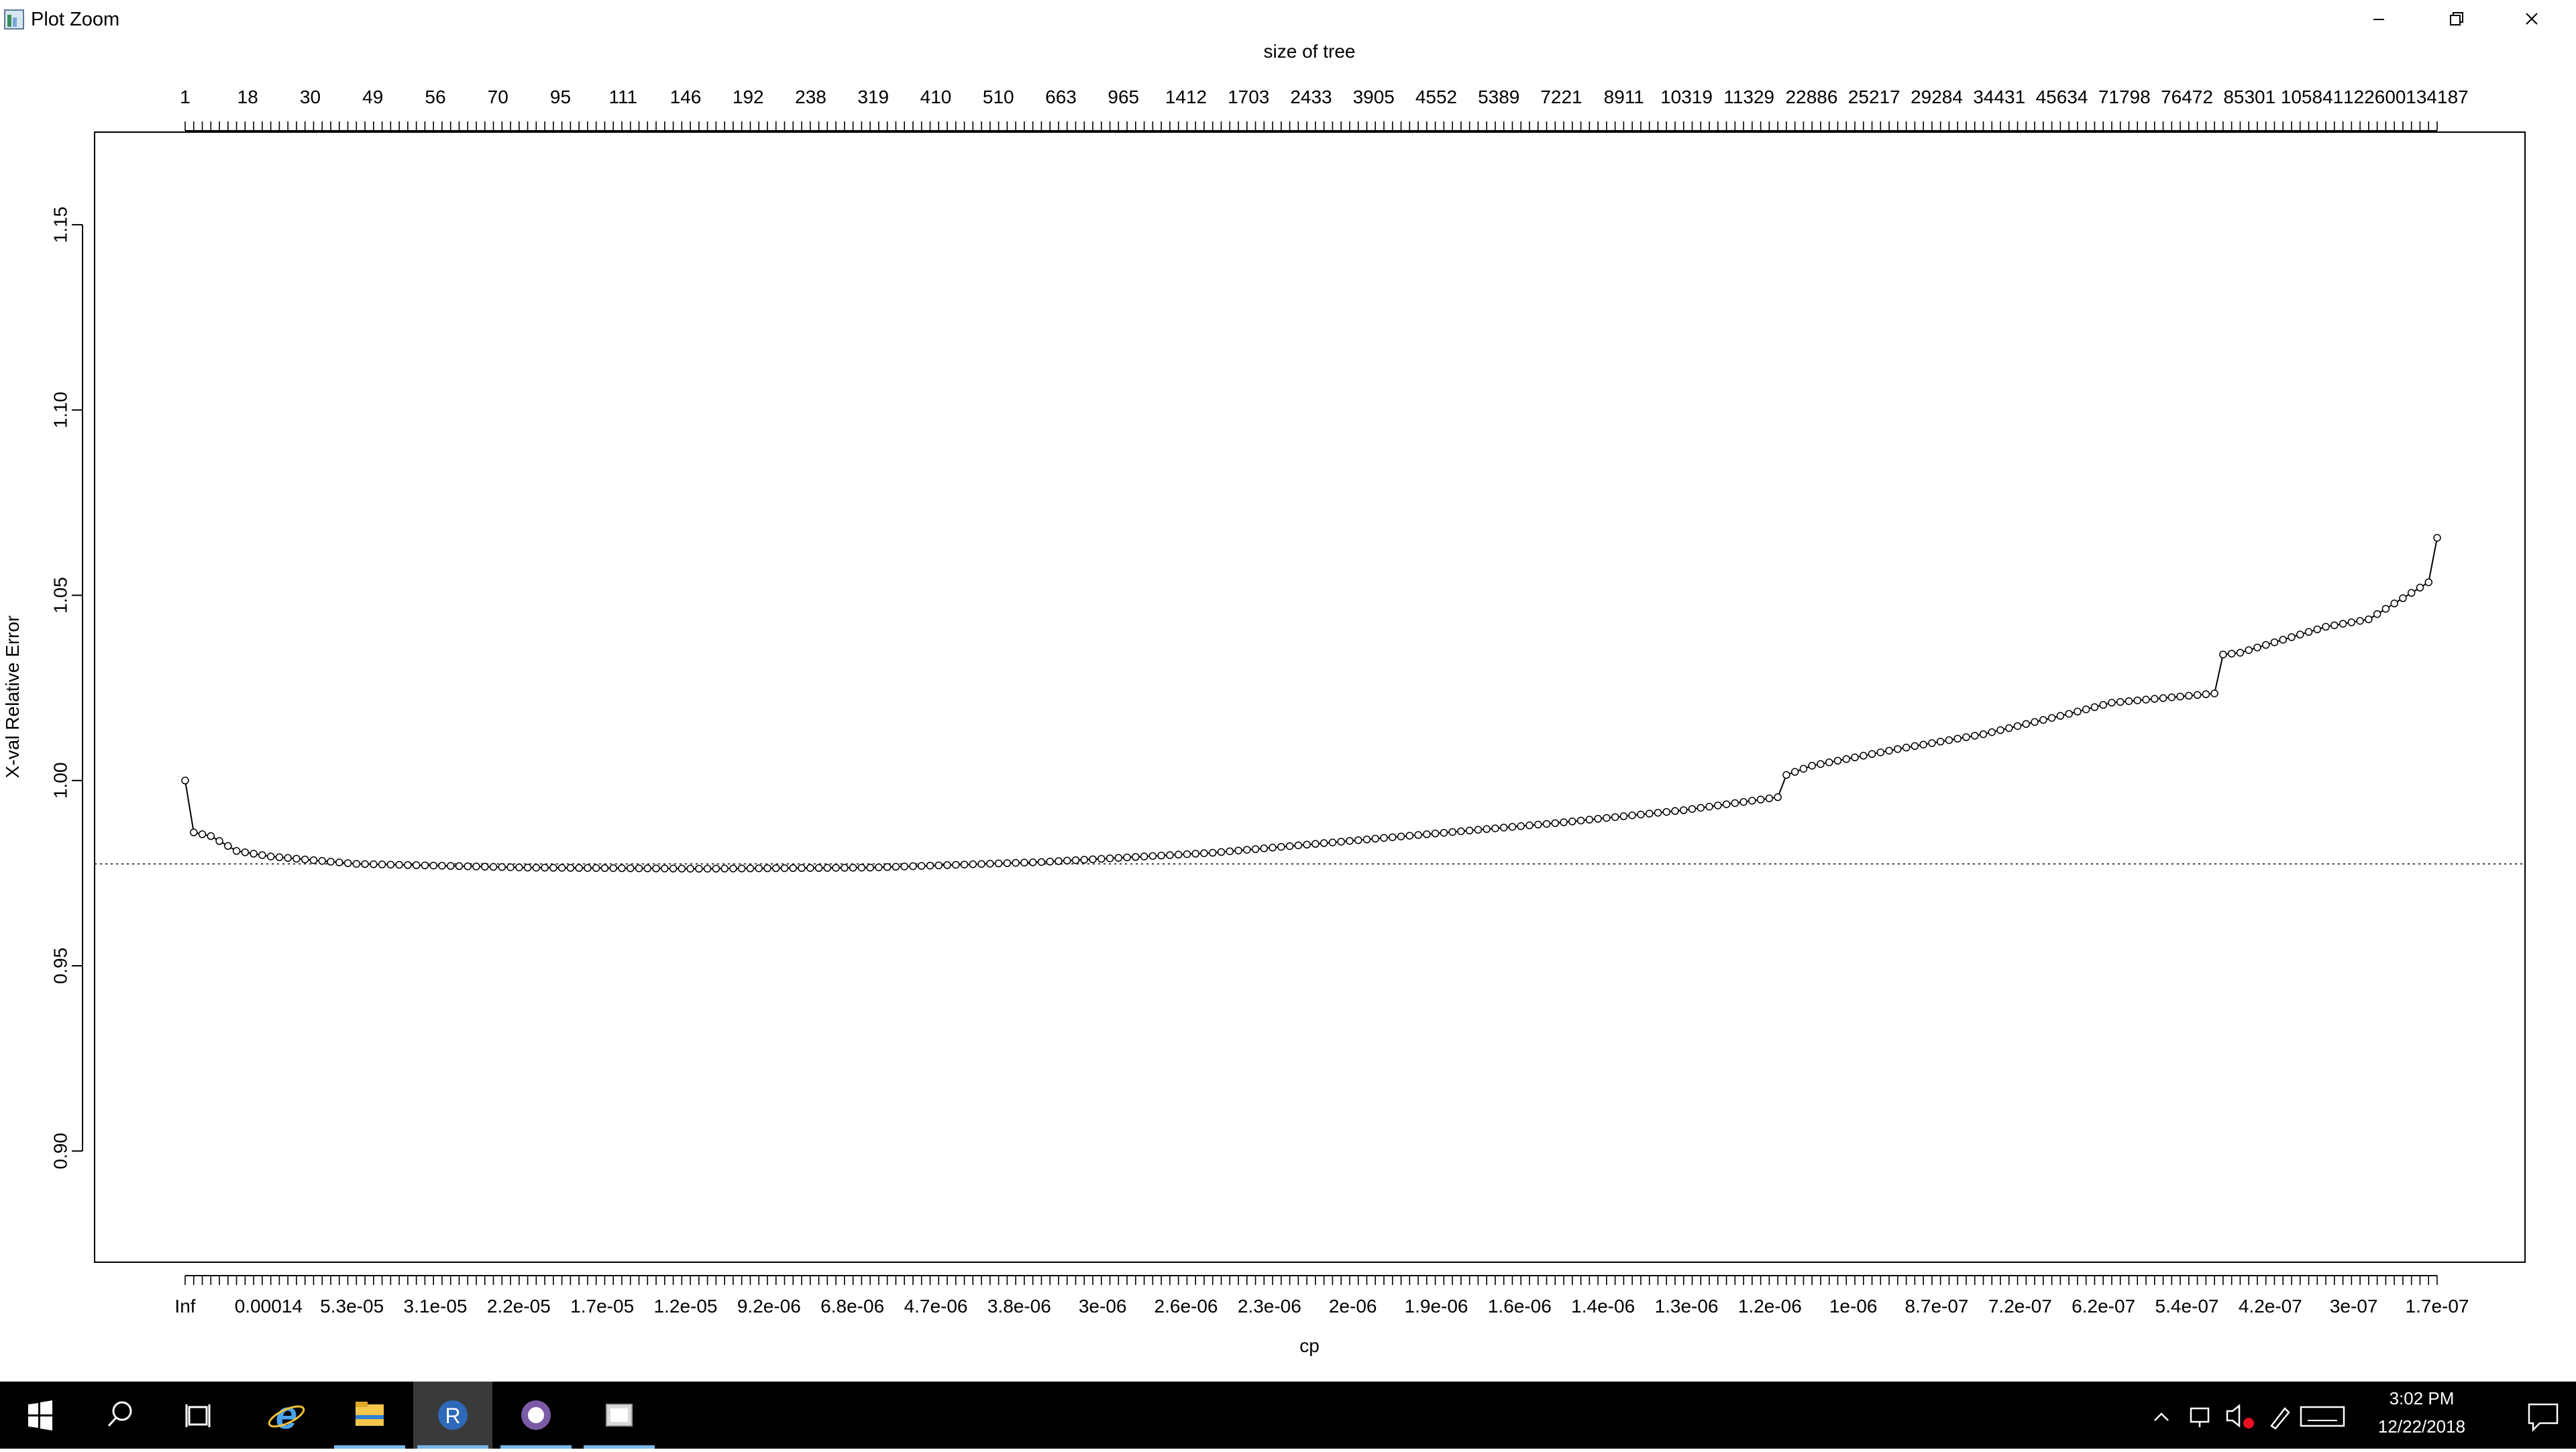 The image size is (2576, 1452). What do you see at coordinates (2422, 1398) in the screenshot?
I see `clock-time: 3:02 PM` at bounding box center [2422, 1398].